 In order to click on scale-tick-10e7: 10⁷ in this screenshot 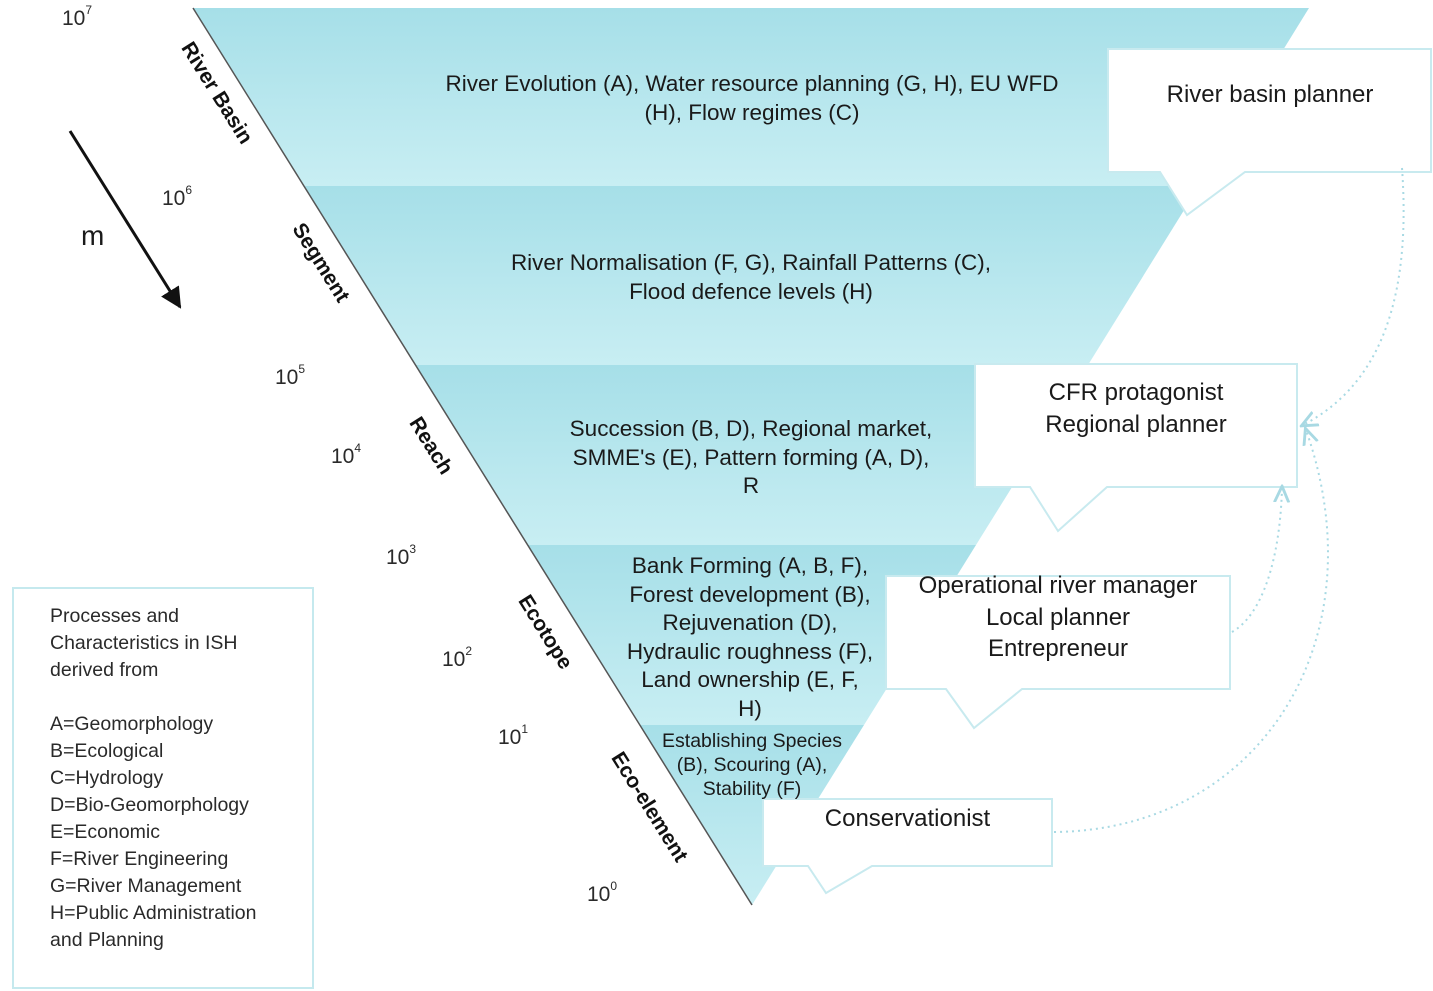, I will do `click(77, 16)`.